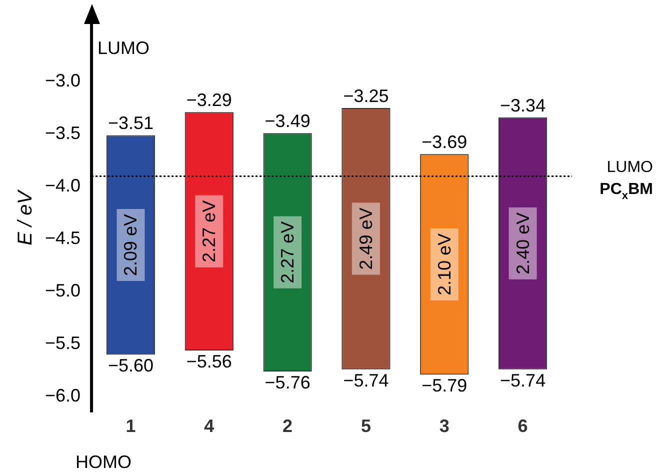 Image resolution: width=657 pixels, height=476 pixels. What do you see at coordinates (130, 245) in the screenshot?
I see `data-label: 2.09 eV` at bounding box center [130, 245].